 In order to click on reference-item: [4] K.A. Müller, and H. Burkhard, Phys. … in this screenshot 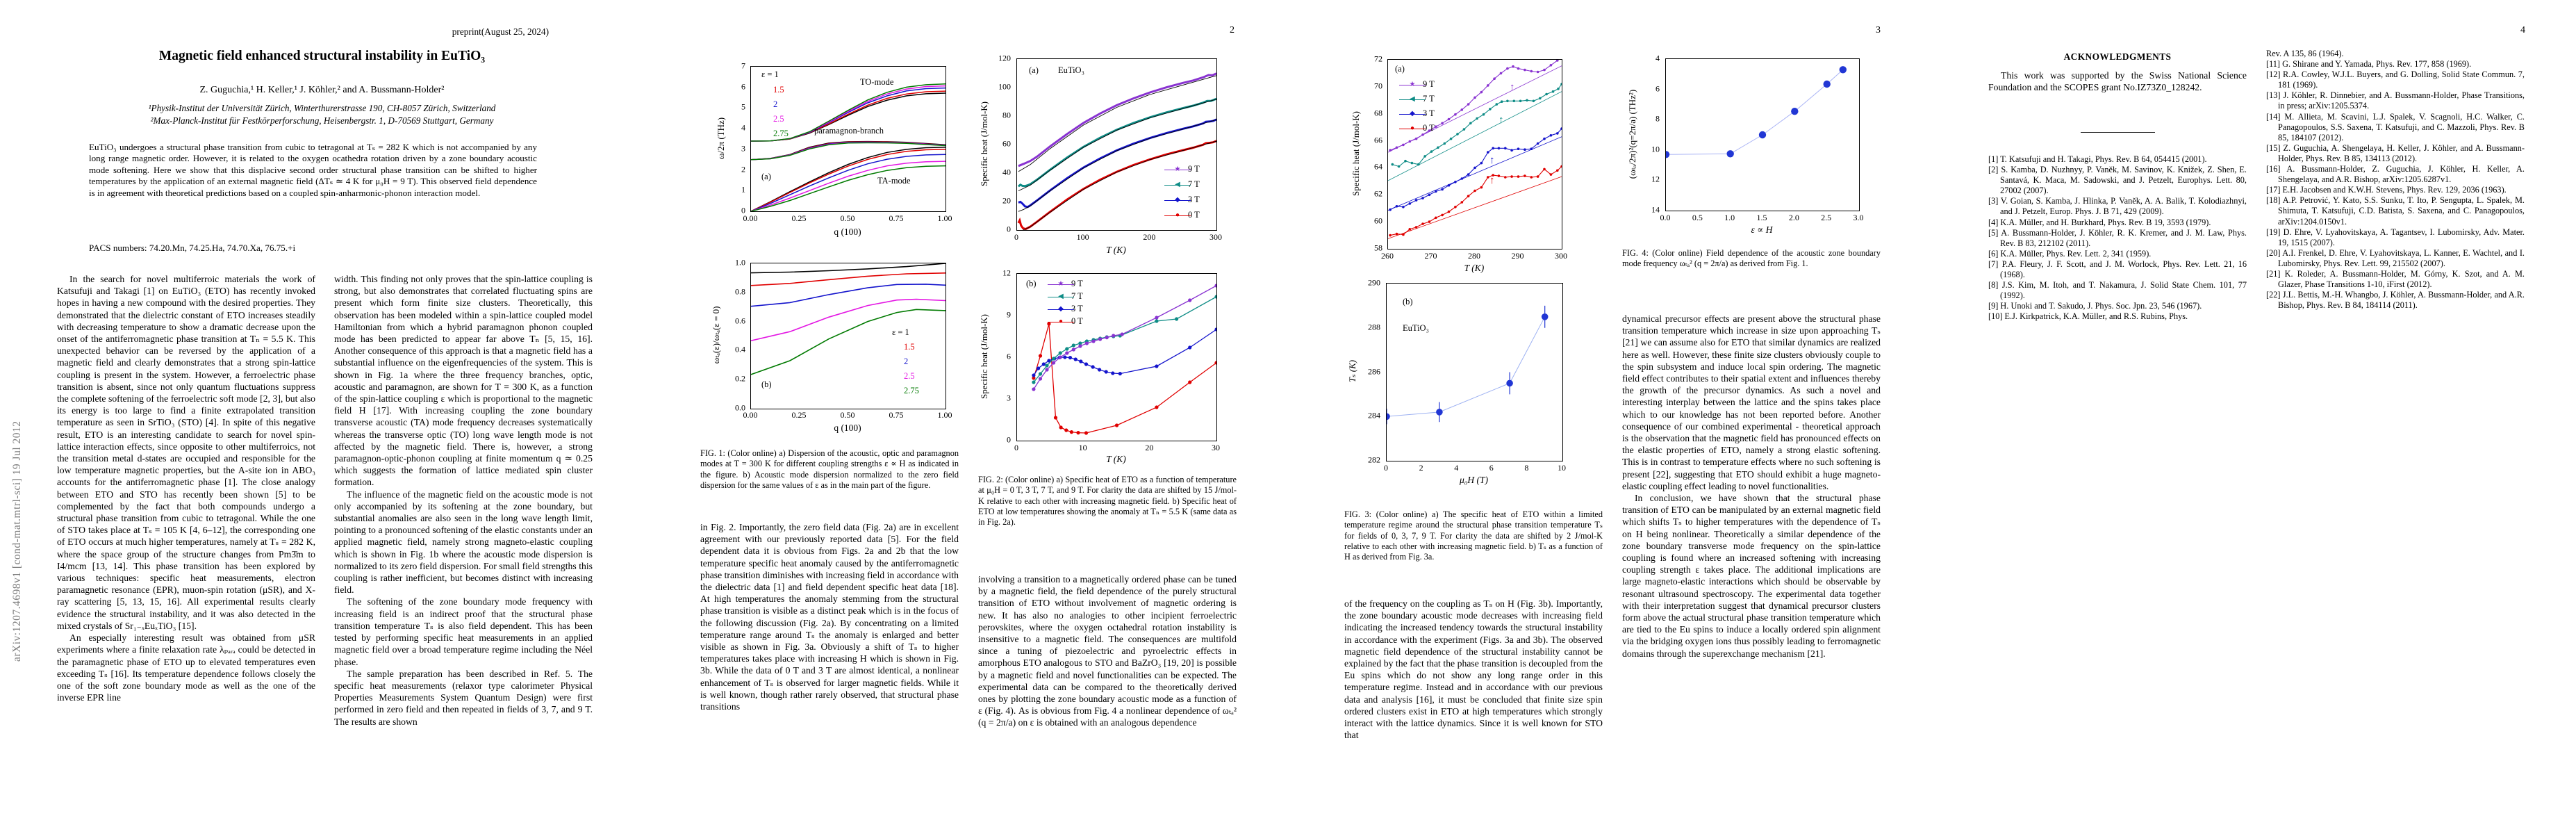, I will do `click(2100, 222)`.